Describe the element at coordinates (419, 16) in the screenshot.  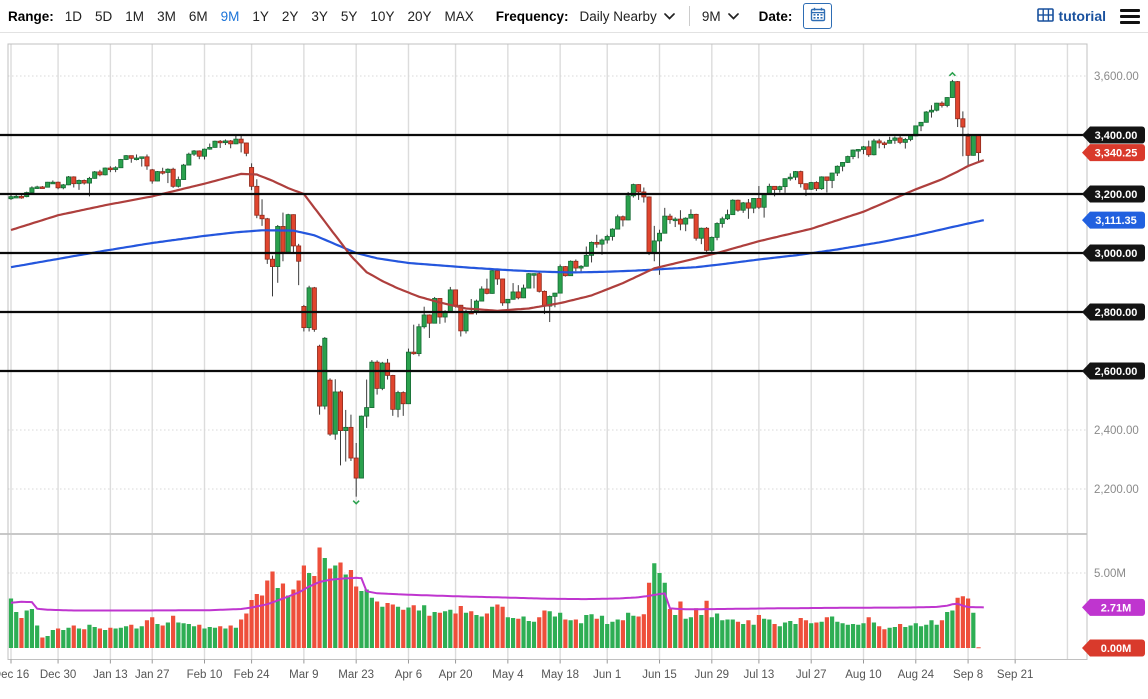
I see `range-option-20y: 20Y` at that location.